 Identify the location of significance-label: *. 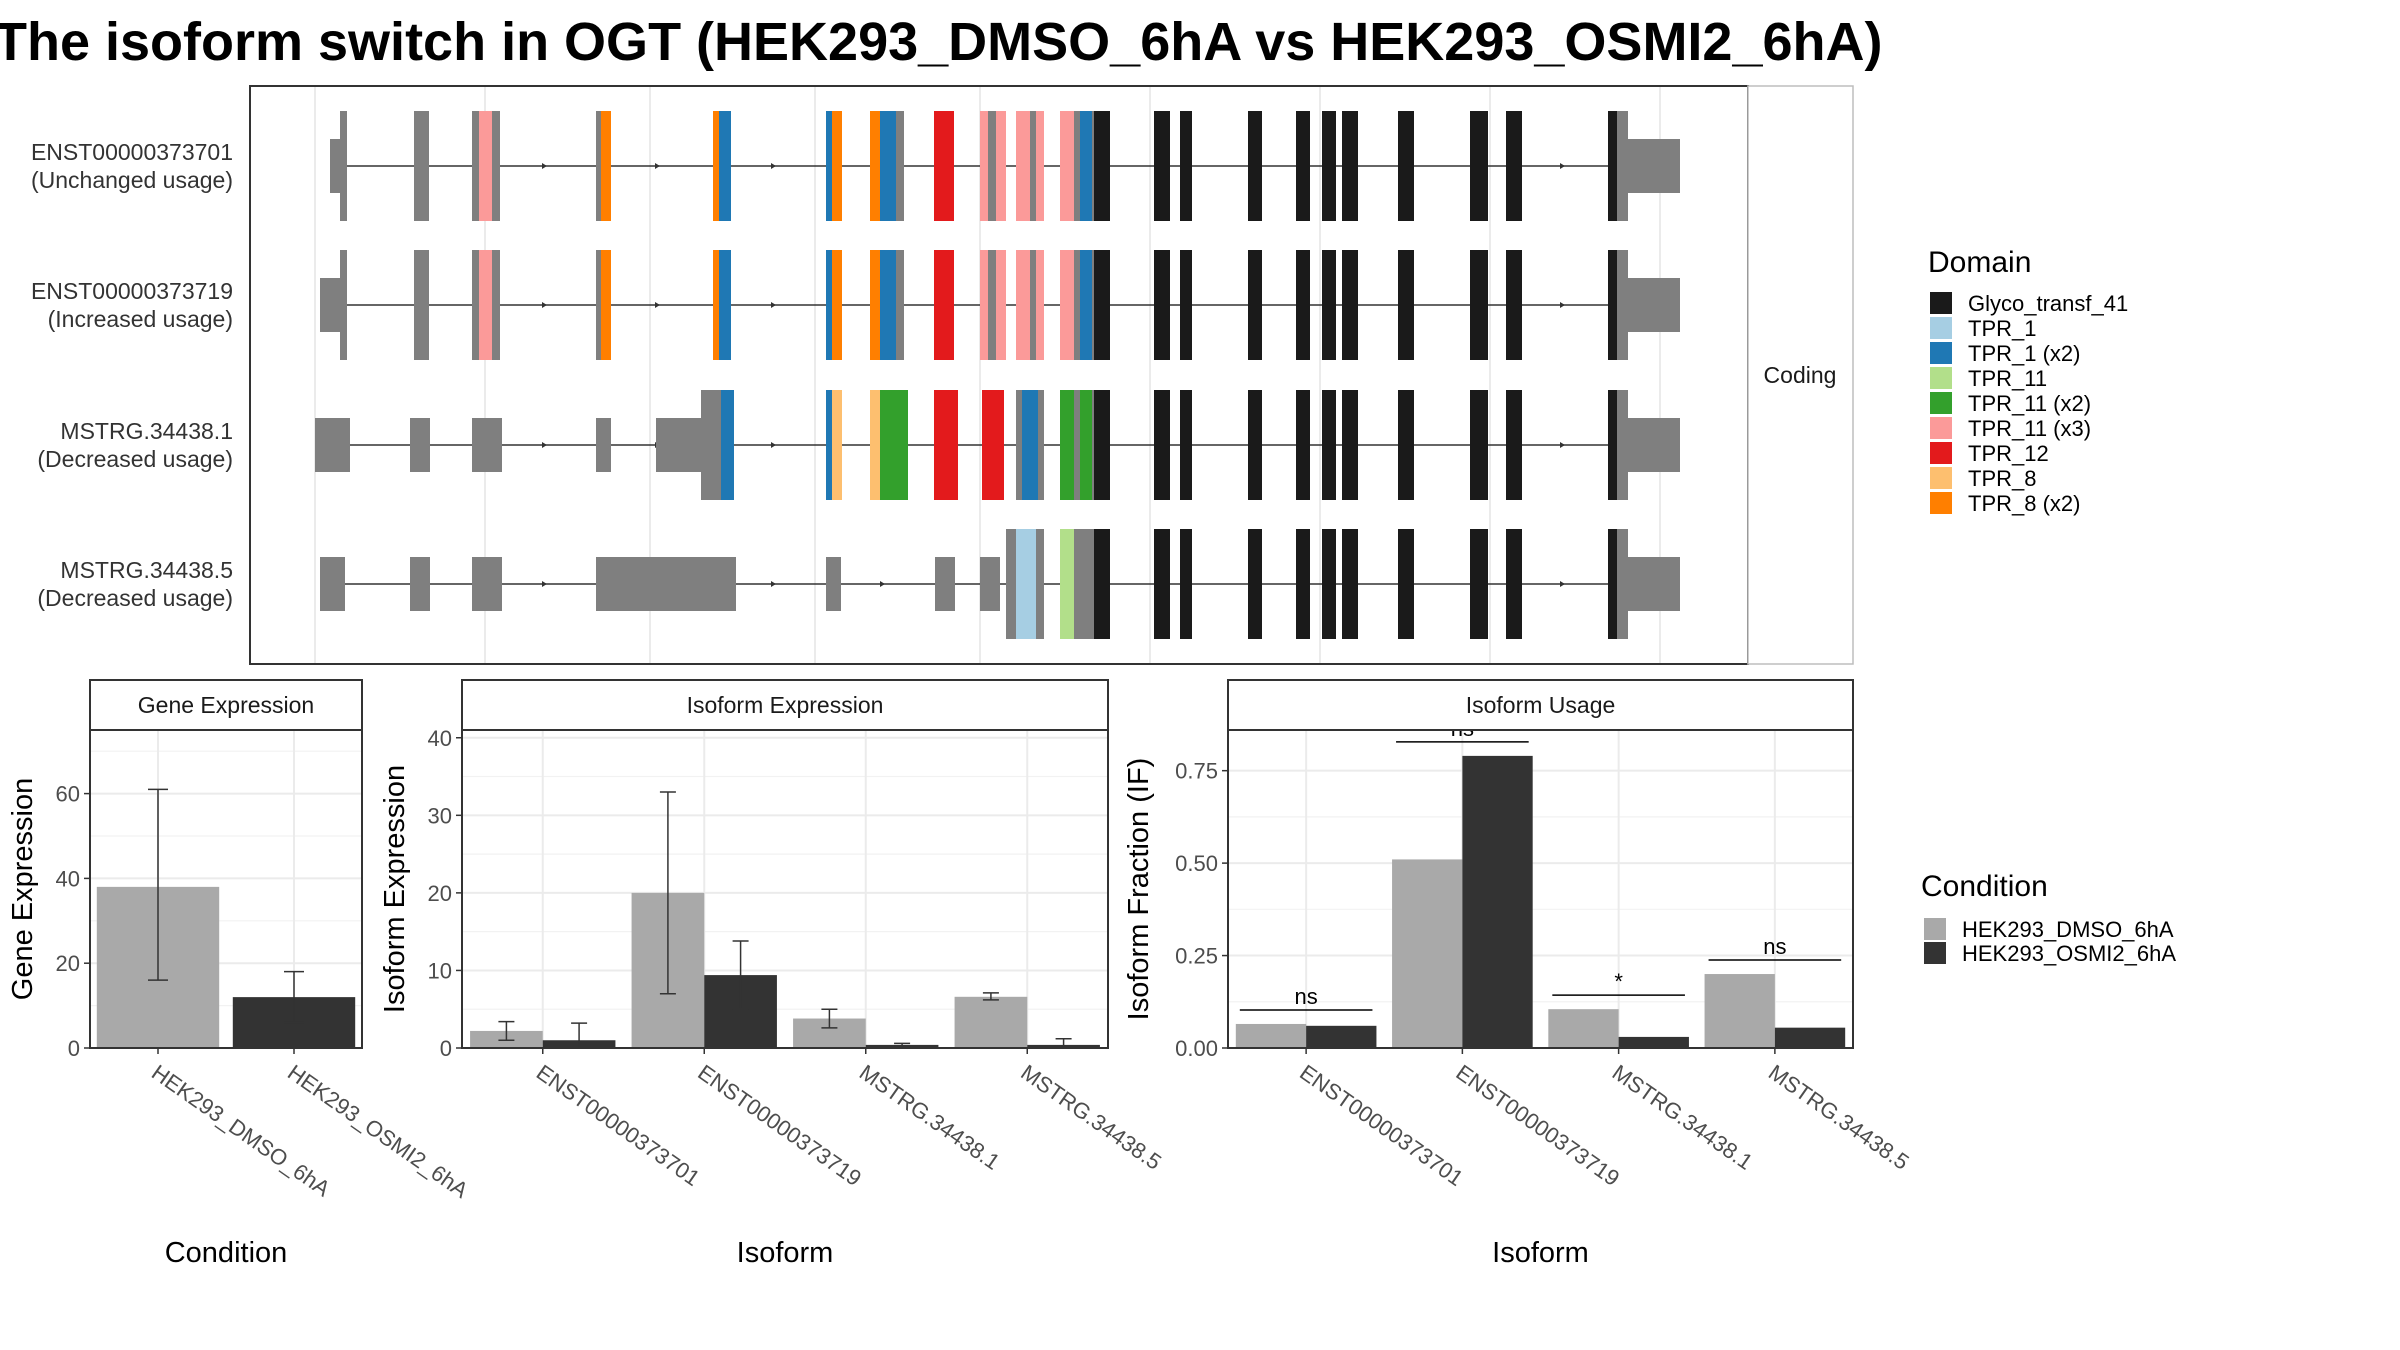
(1618, 981).